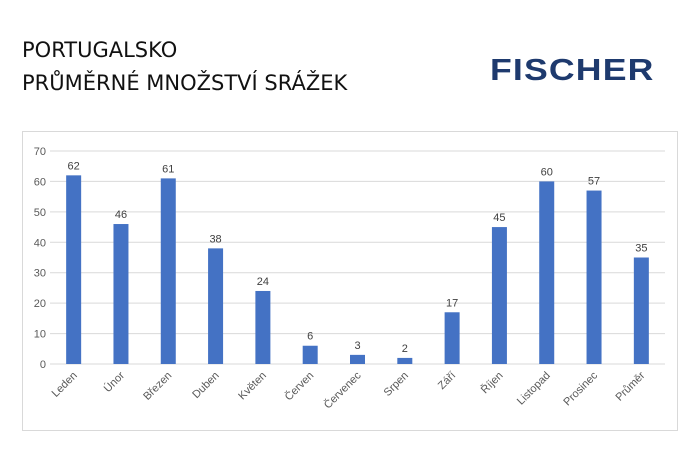 This screenshot has height=450, width=700. I want to click on data-label: 3, so click(357, 346).